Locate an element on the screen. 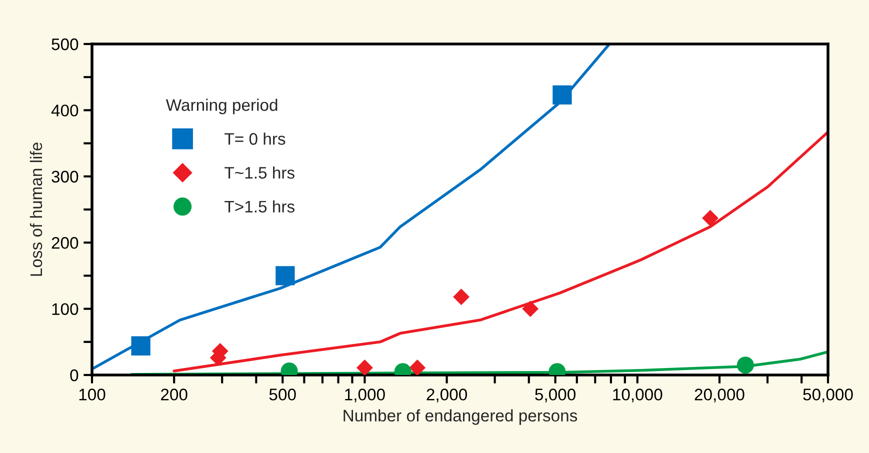 The height and width of the screenshot is (453, 869). x-axis-title: Number of endangered persons is located at coordinates (461, 417).